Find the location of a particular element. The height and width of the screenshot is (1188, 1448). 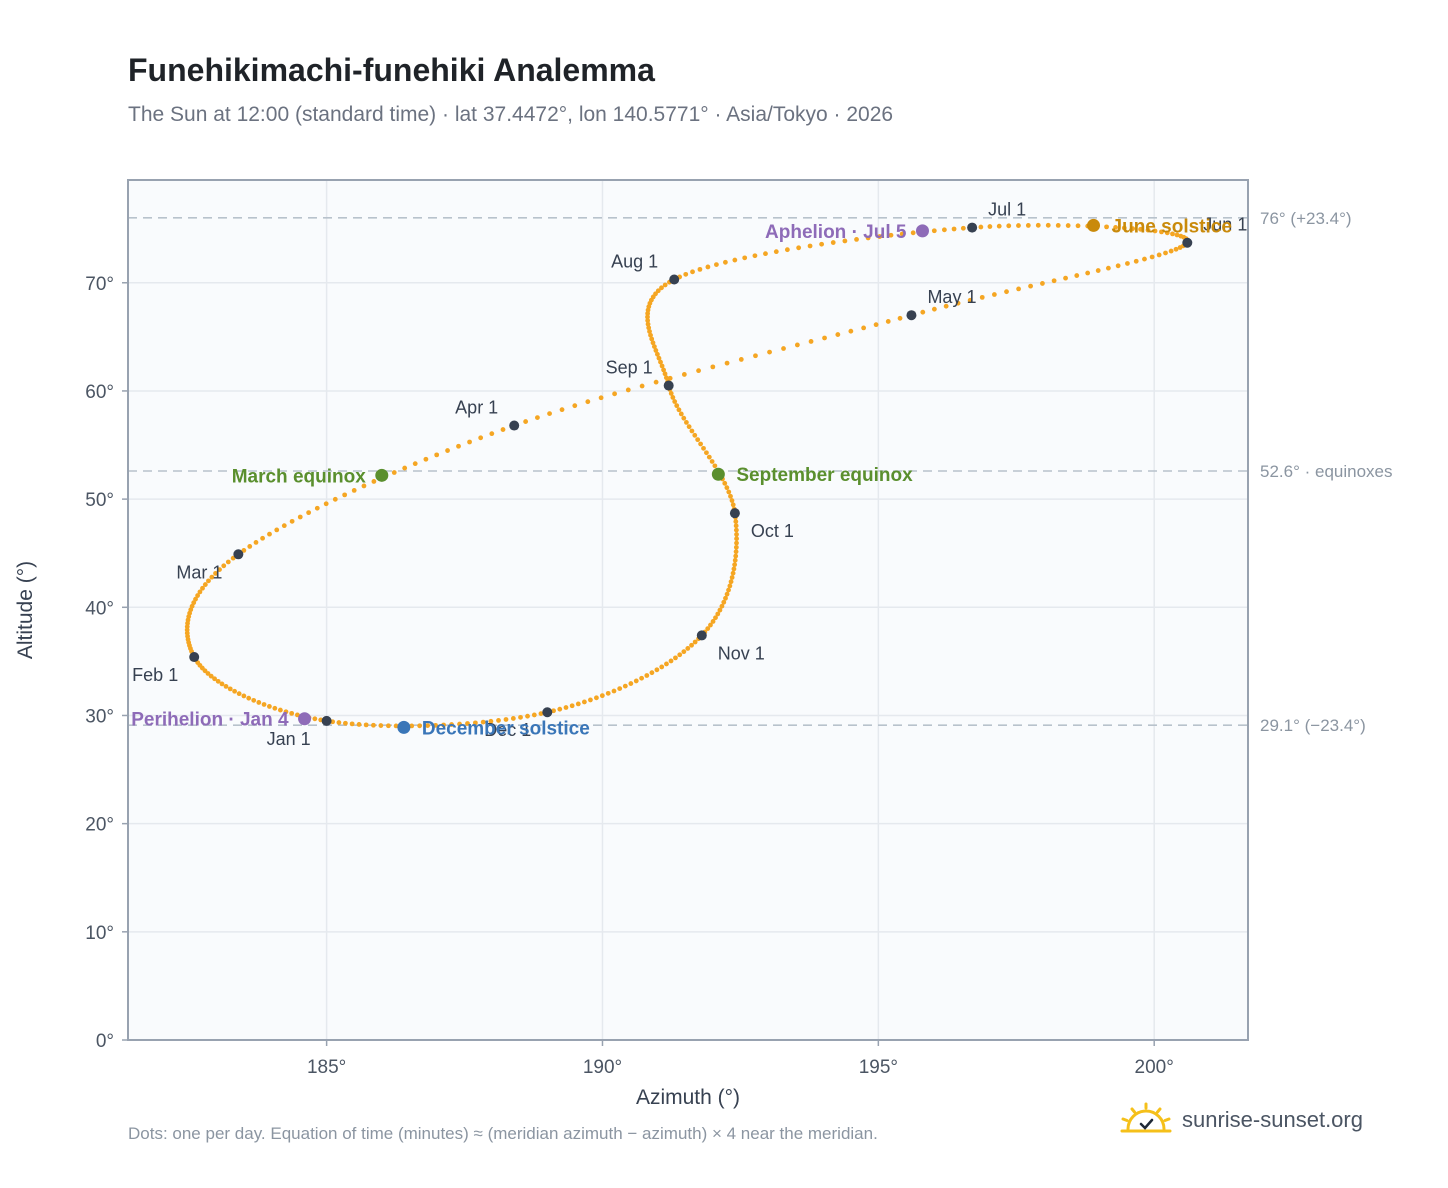

month-label: Mar 1 is located at coordinates (199, 572).